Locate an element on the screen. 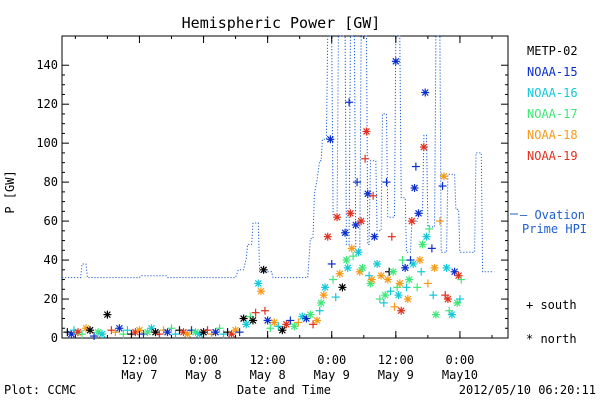 The height and width of the screenshot is (400, 600). legend-entry-noaa-19: NOAA-19 is located at coordinates (552, 156).